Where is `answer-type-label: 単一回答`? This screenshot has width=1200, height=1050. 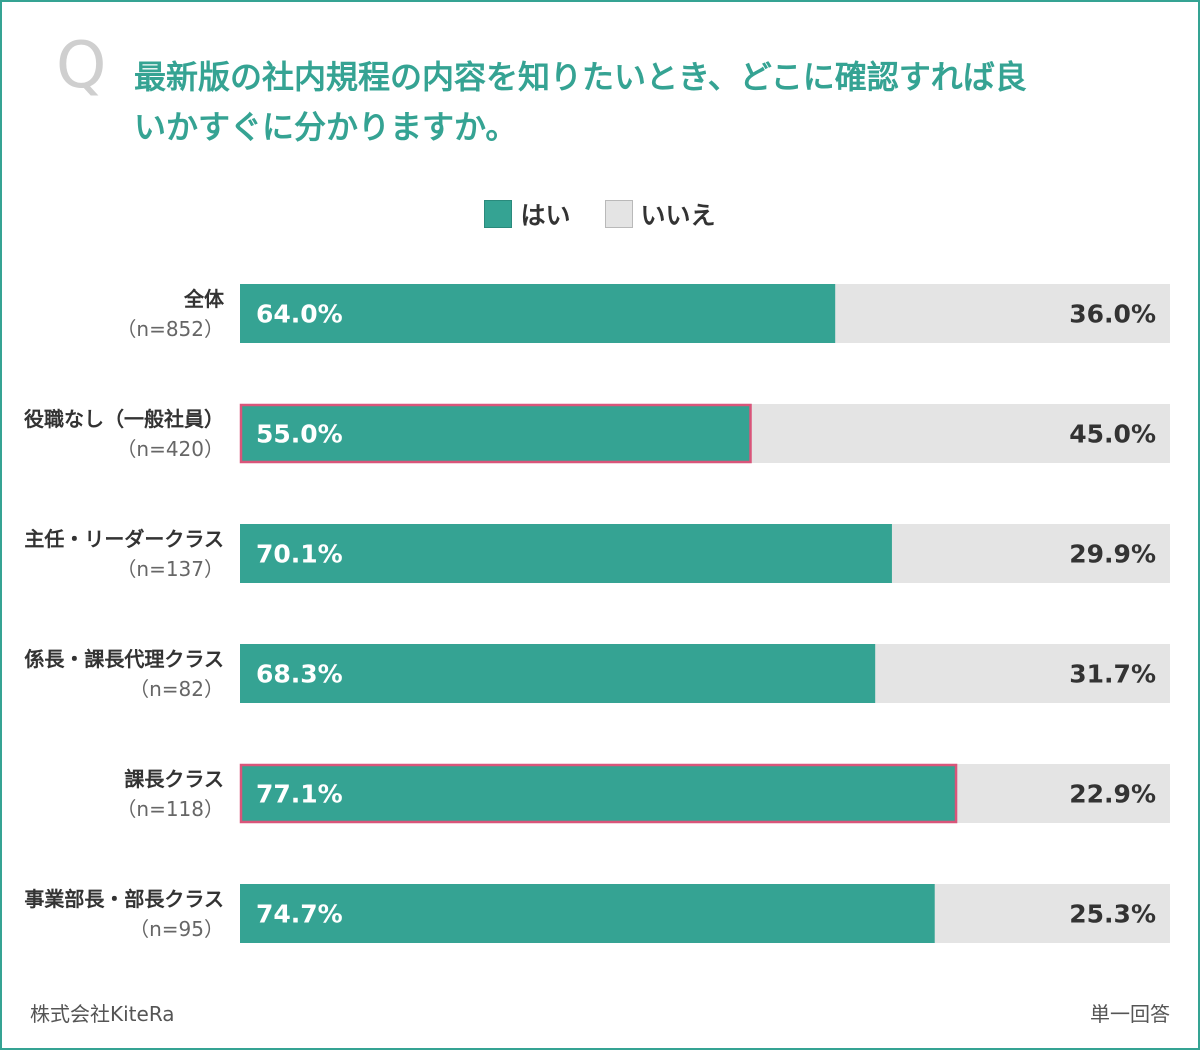
answer-type-label: 単一回答 is located at coordinates (1130, 1014).